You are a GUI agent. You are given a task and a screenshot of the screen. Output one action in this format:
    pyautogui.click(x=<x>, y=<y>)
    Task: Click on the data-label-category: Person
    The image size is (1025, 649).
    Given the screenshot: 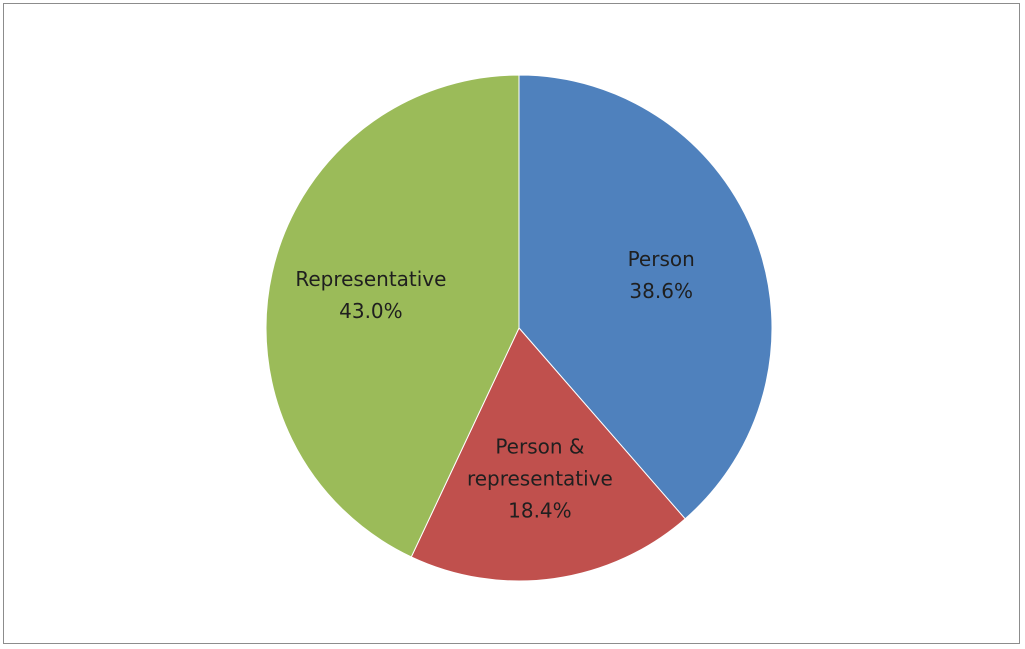 What is the action you would take?
    pyautogui.click(x=661, y=259)
    